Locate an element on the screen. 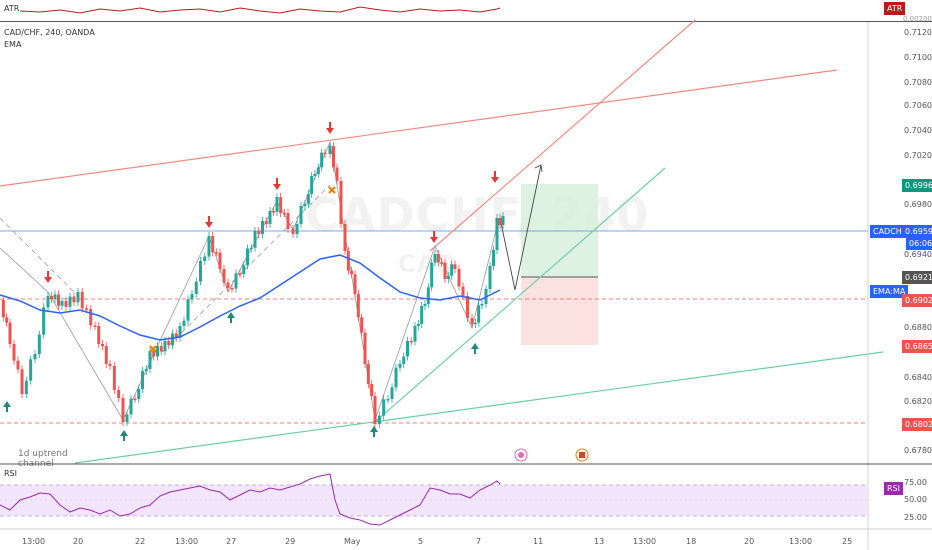 This screenshot has height=550, width=932. ema-indicator-label: EMA is located at coordinates (13, 44).